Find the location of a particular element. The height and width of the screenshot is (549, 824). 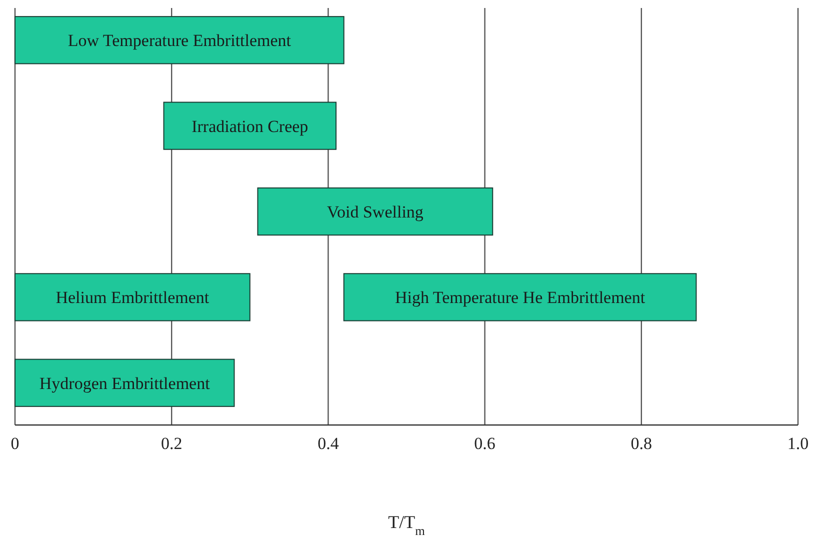

x-tick-label: 1.0 is located at coordinates (798, 443).